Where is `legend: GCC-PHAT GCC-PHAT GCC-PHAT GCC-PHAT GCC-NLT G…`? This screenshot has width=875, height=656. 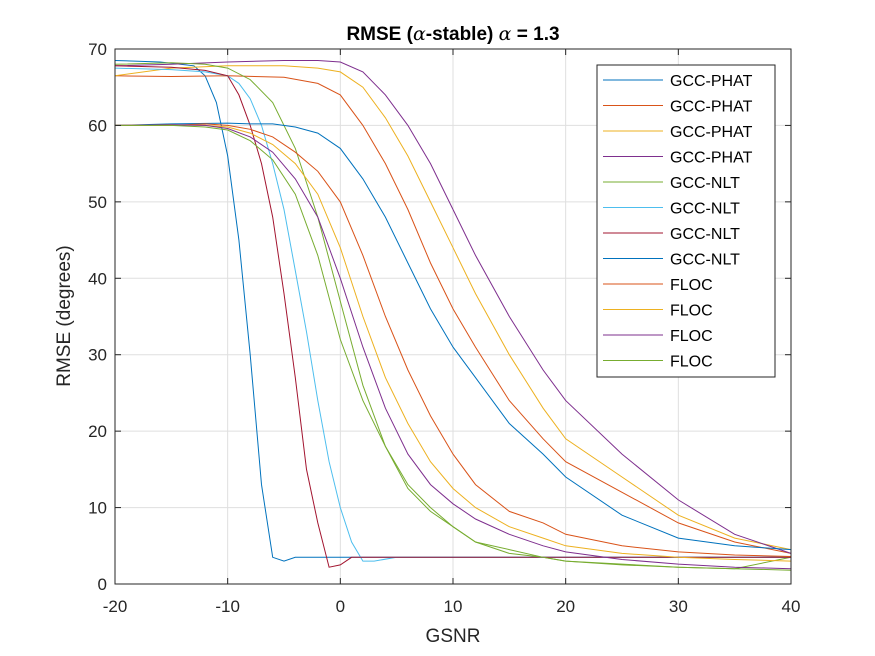 legend: GCC-PHAT GCC-PHAT GCC-PHAT GCC-PHAT GCC-NLT G… is located at coordinates (686, 221).